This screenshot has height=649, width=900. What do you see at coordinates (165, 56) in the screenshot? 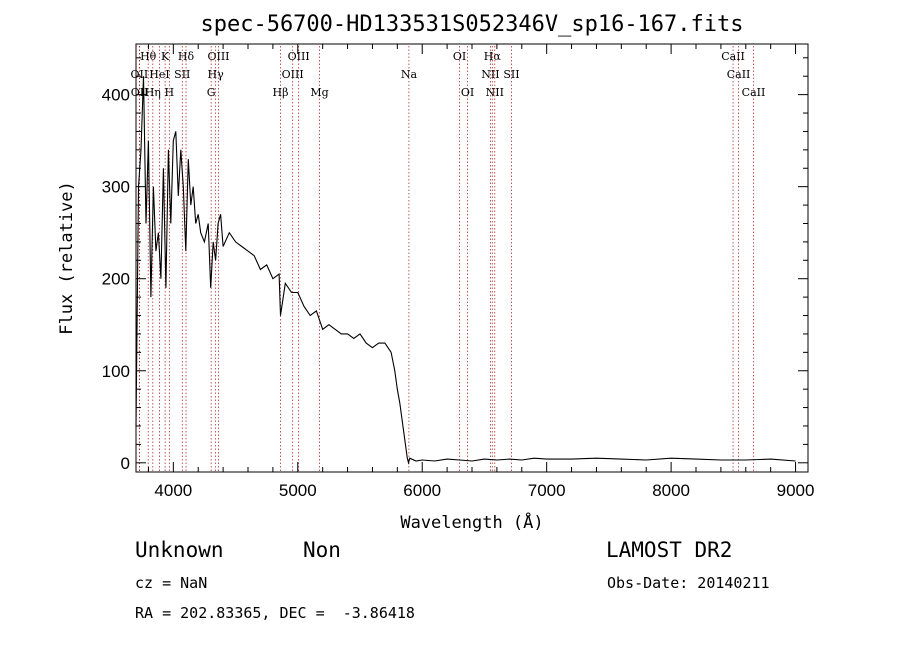
I see `line-label: K` at bounding box center [165, 56].